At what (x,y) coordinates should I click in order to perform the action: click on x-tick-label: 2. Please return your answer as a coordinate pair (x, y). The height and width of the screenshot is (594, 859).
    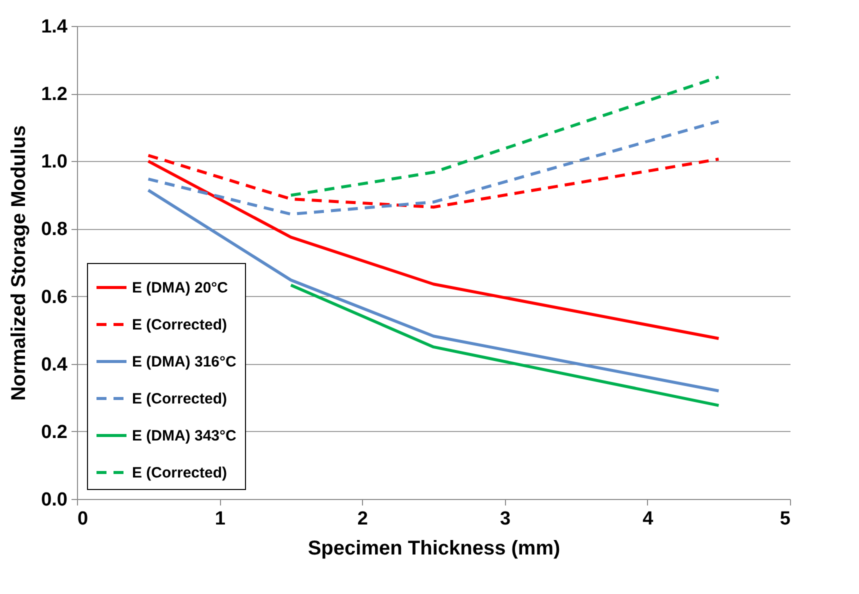
    Looking at the image, I should click on (362, 519).